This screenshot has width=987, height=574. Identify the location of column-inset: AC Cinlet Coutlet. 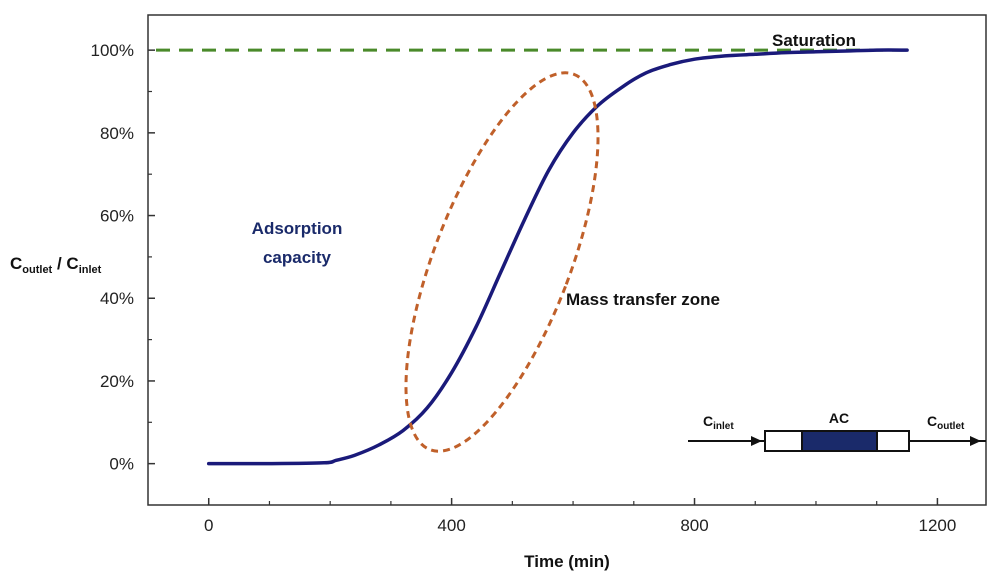
(837, 431).